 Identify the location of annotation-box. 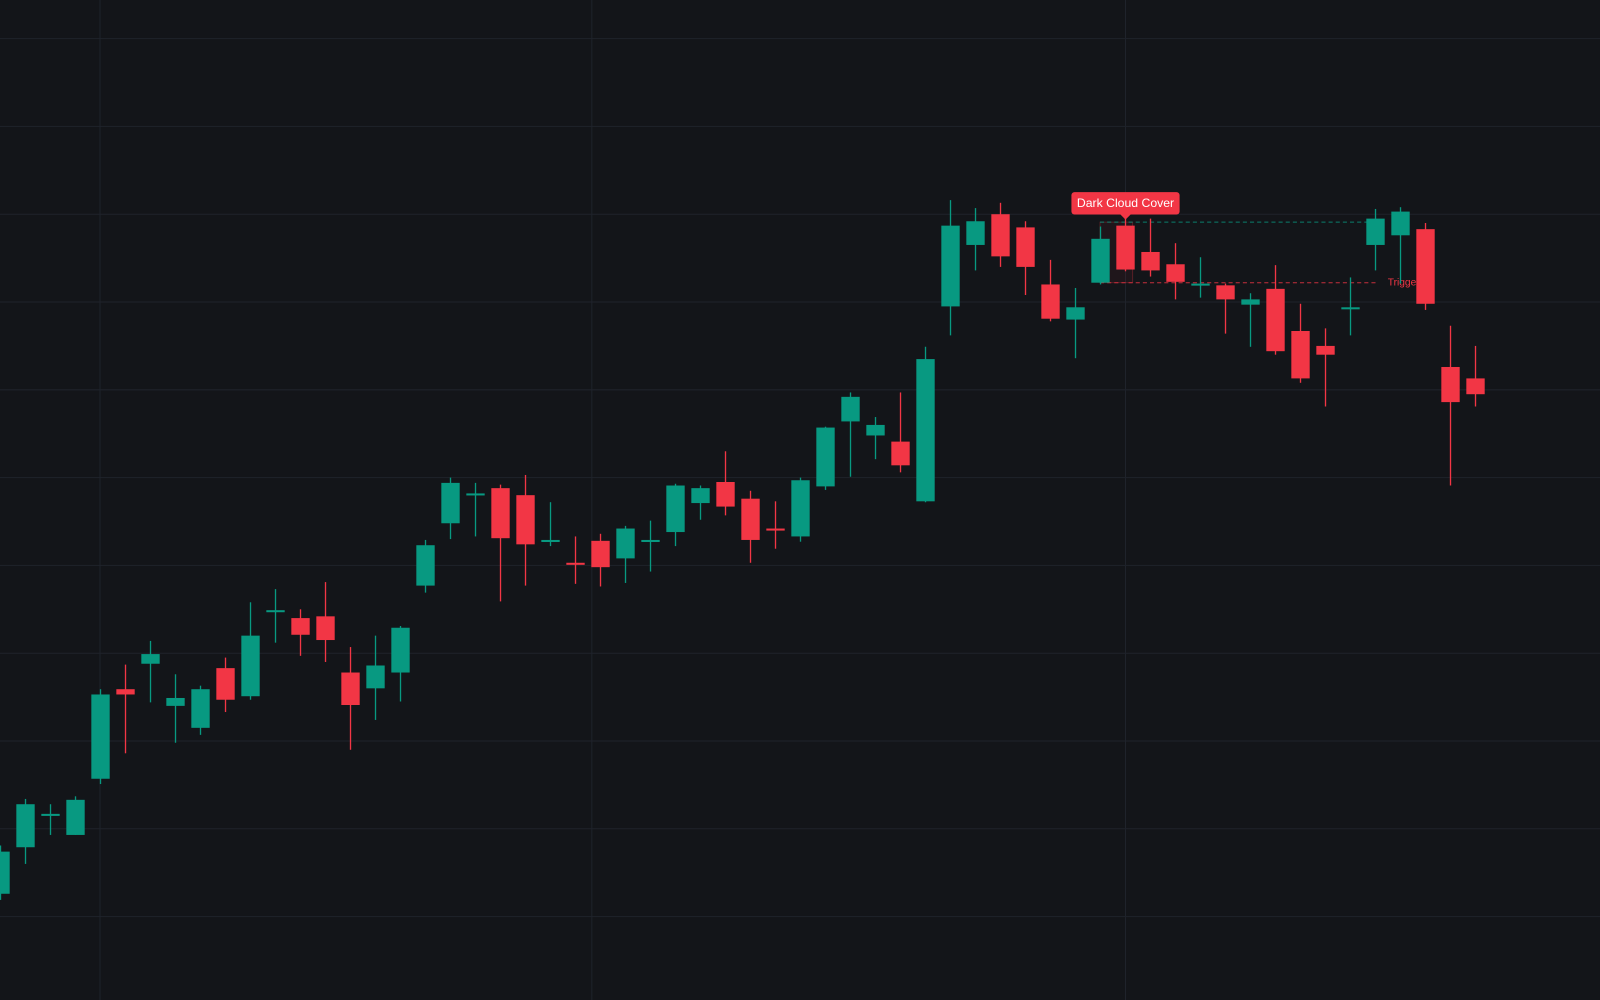
(1125, 203).